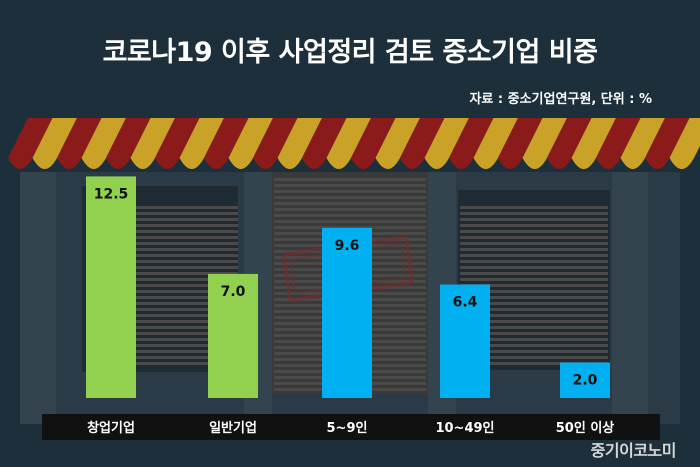  What do you see at coordinates (111, 194) in the screenshot?
I see `bar-value-label: 12.5` at bounding box center [111, 194].